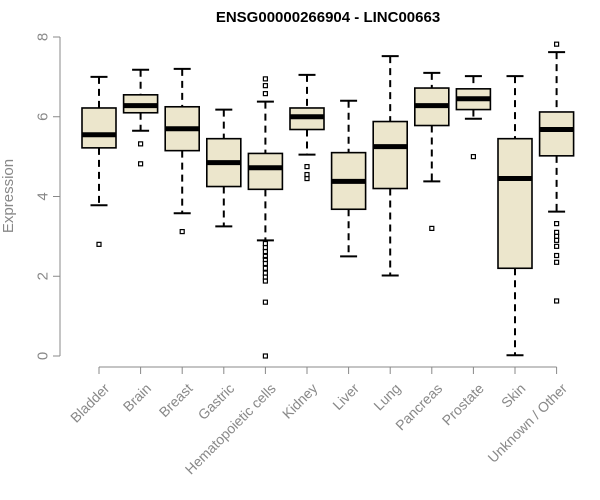 Image resolution: width=600 pixels, height=500 pixels. What do you see at coordinates (43, 37) in the screenshot?
I see `y-tick-label: 8` at bounding box center [43, 37].